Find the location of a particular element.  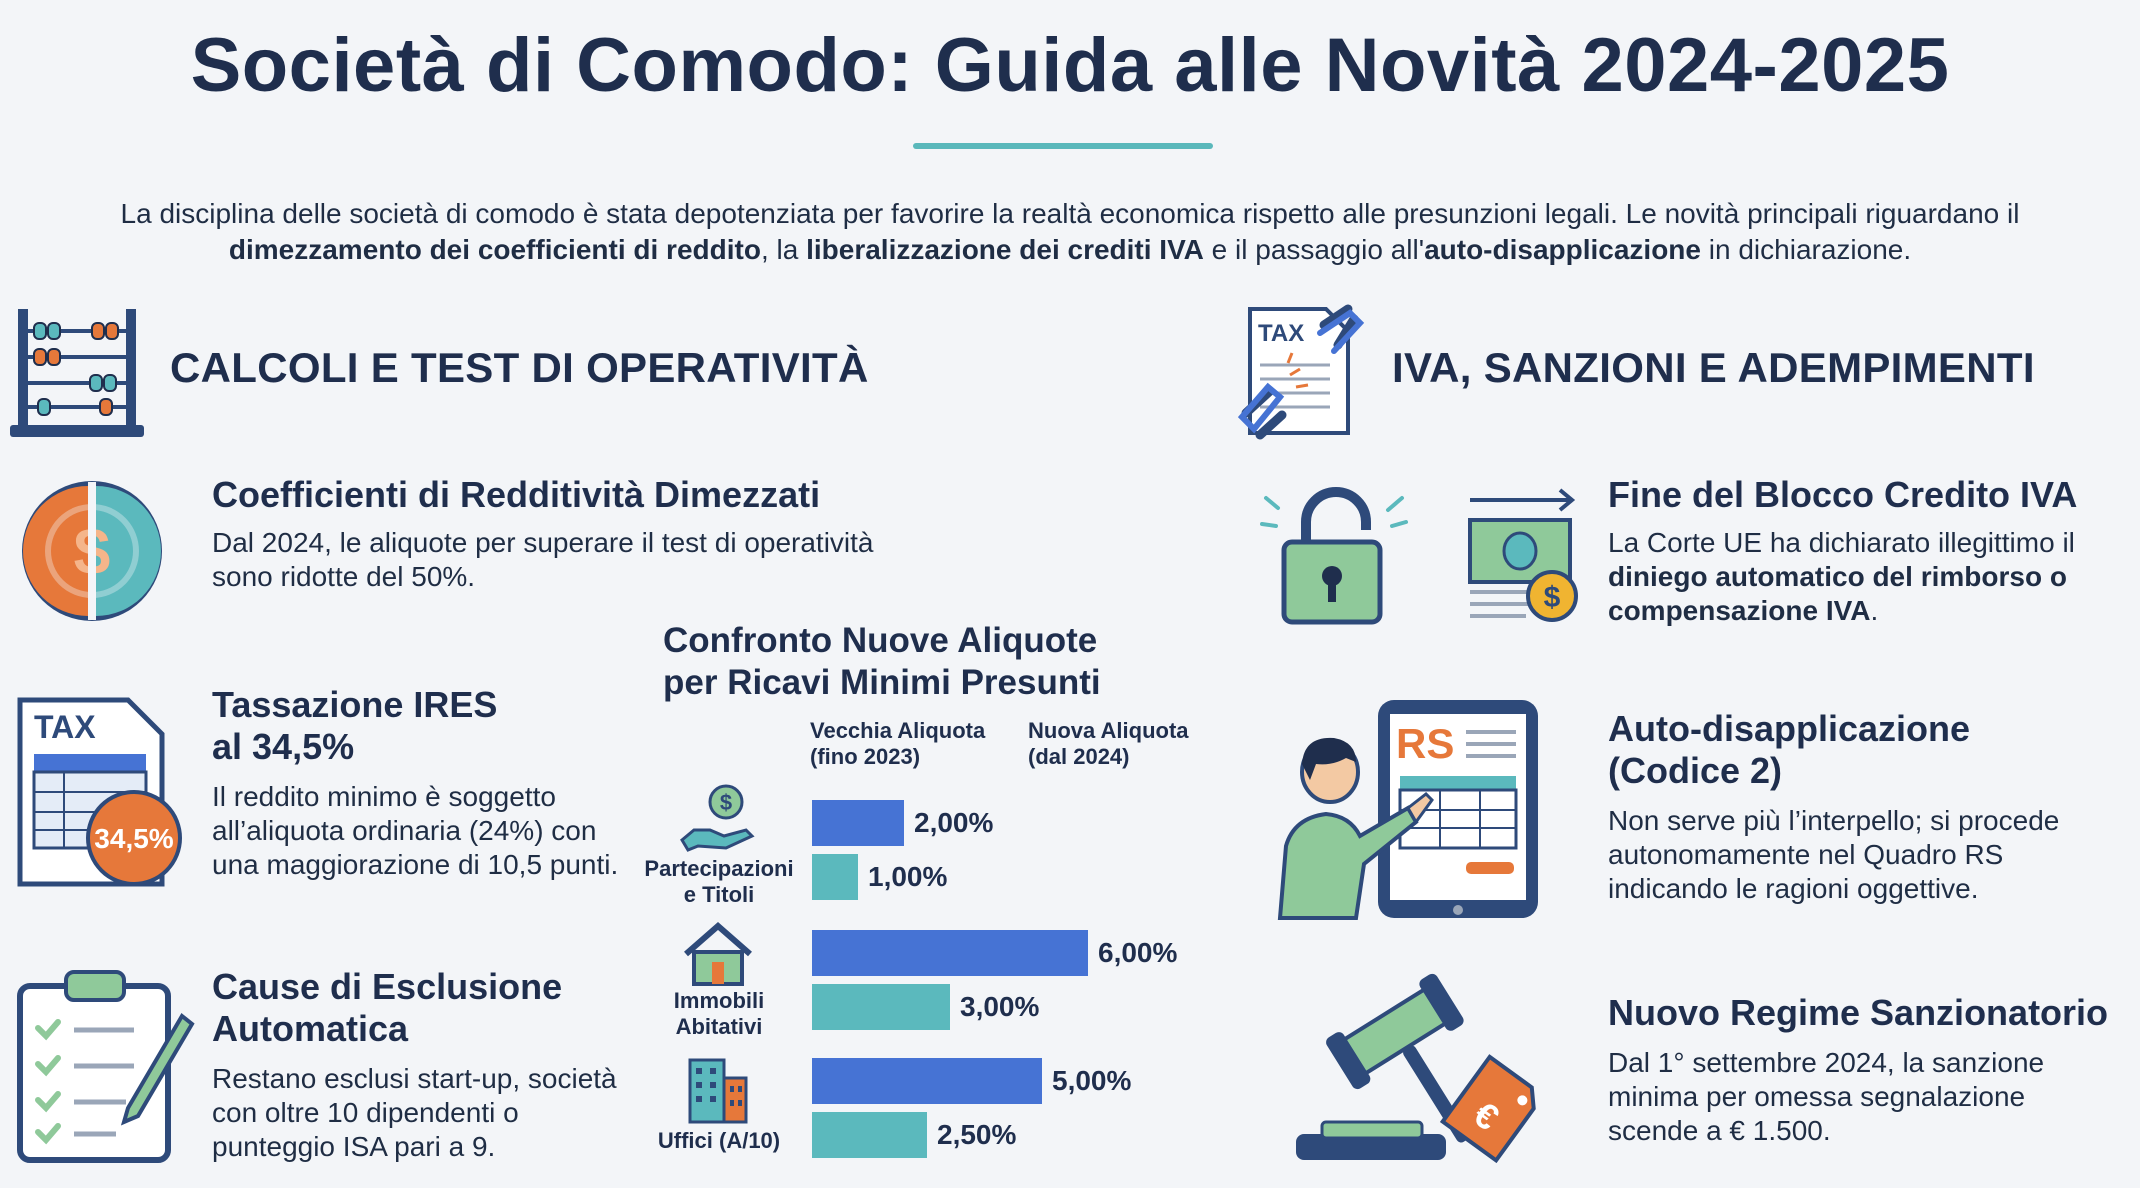

person-tablet-rs-icon: RS is located at coordinates (1407, 810).